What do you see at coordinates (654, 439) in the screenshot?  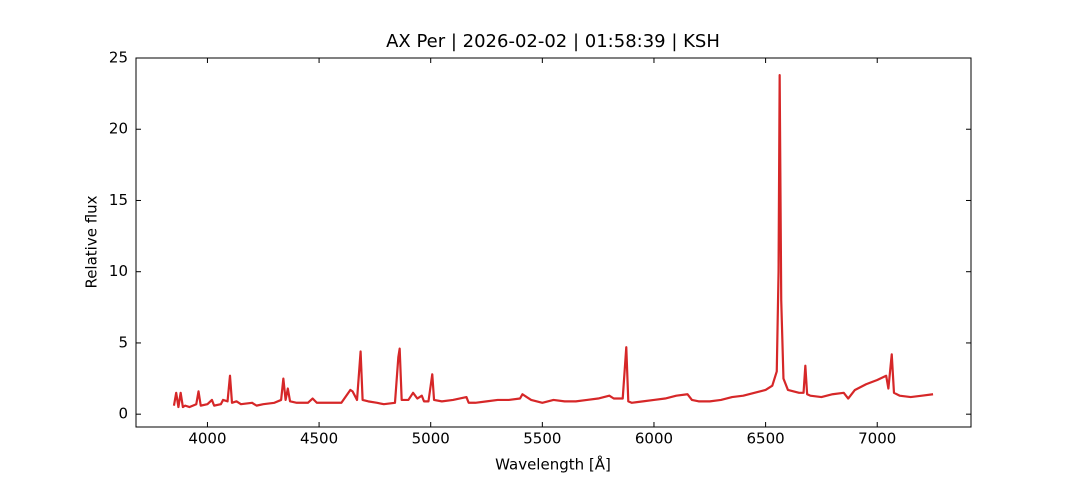 I see `x-tick-label: 6000` at bounding box center [654, 439].